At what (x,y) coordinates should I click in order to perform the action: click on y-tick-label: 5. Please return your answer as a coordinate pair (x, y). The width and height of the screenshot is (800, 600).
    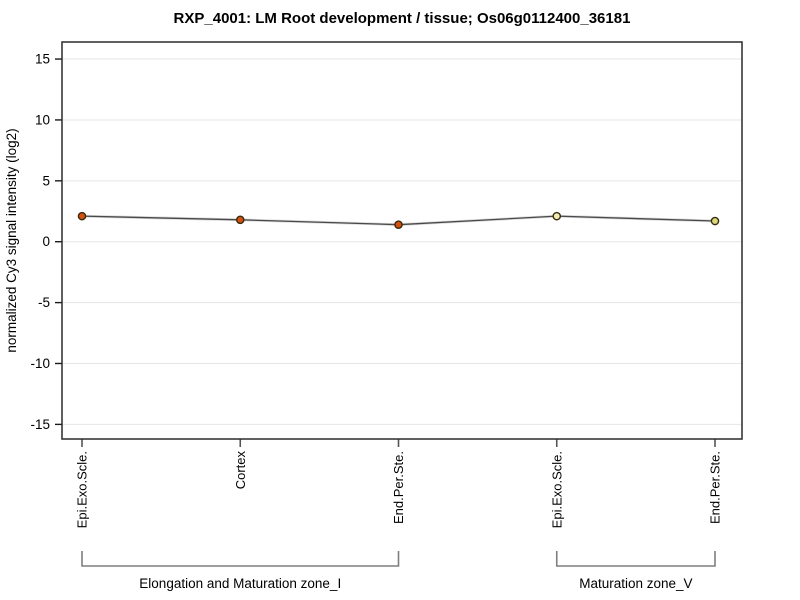
    Looking at the image, I should click on (46, 180).